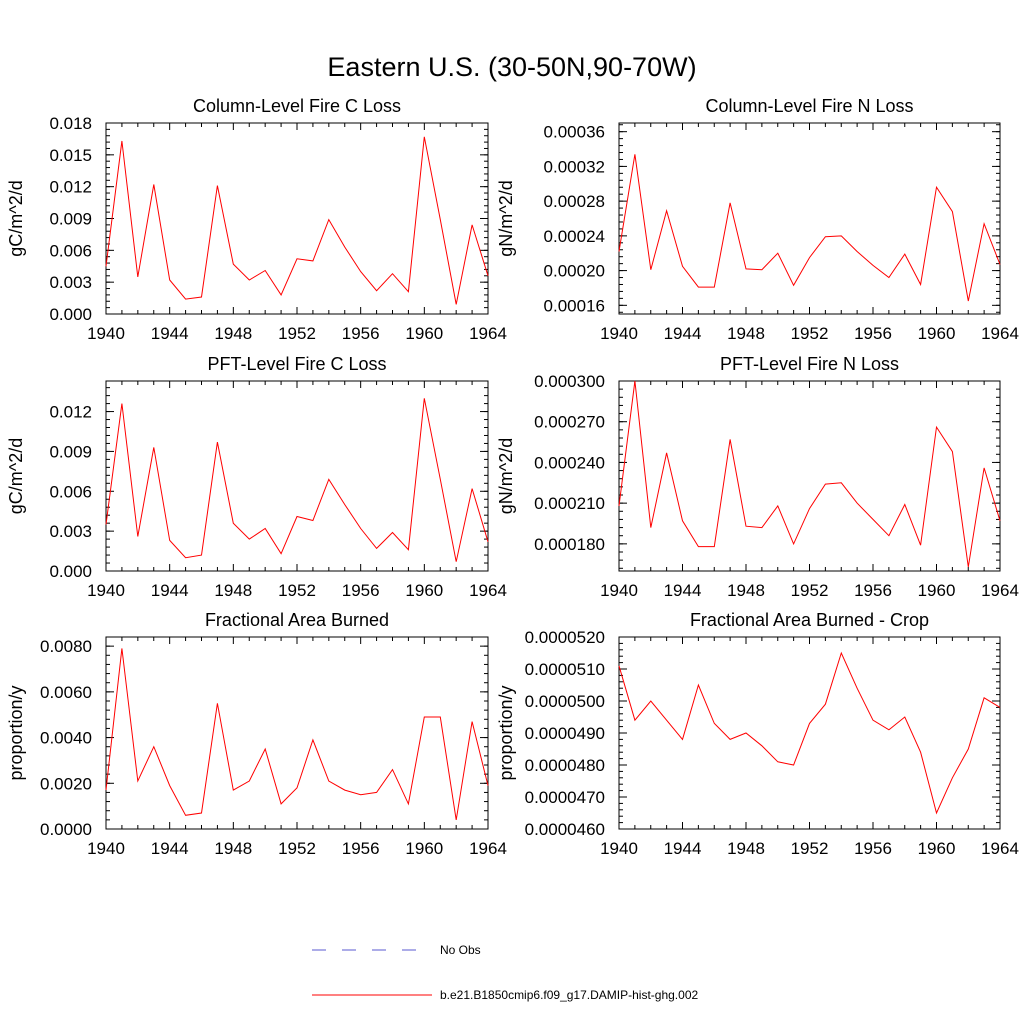  Describe the element at coordinates (574, 305) in the screenshot. I see `y-tick-label: 0.00016` at that location.